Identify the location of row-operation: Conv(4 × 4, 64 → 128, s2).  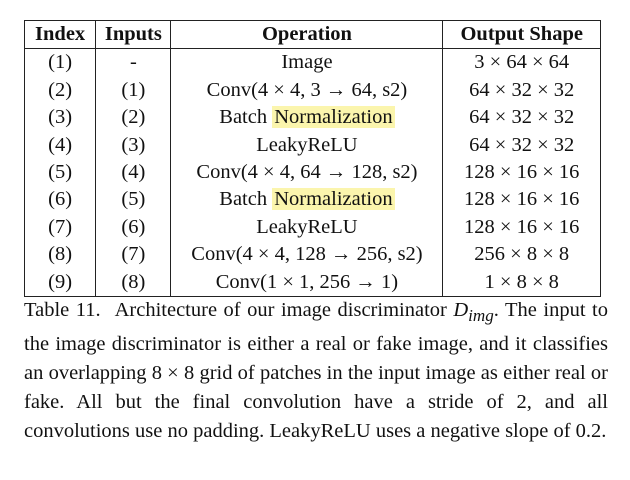
(307, 173).